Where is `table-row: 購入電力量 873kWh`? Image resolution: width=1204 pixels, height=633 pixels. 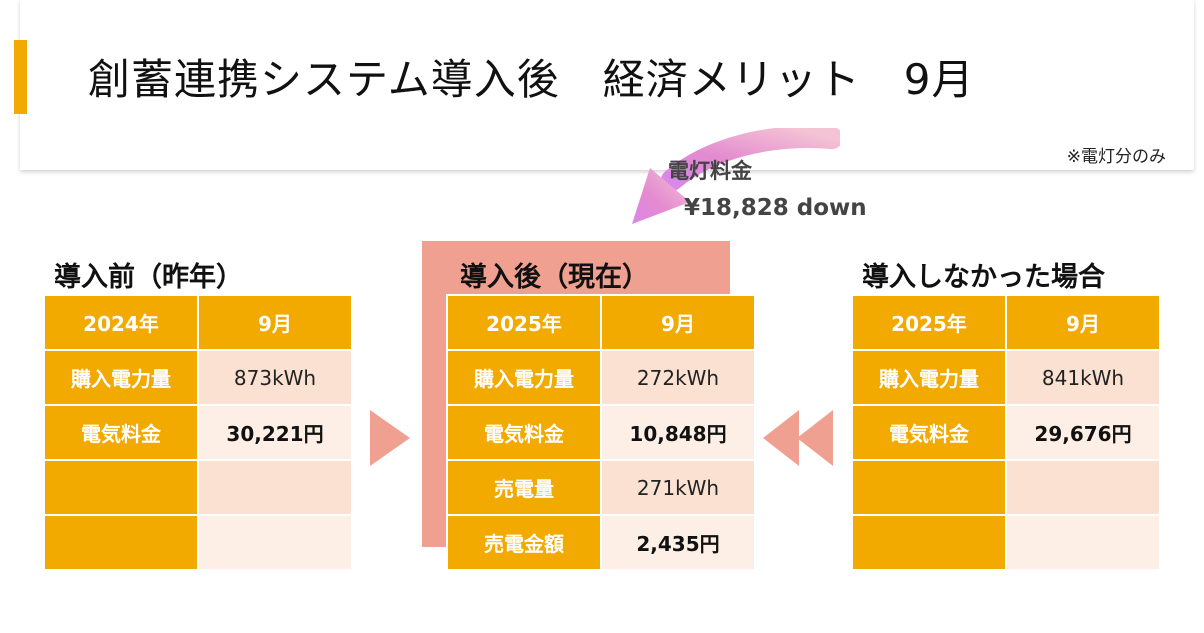 table-row: 購入電力量 873kWh is located at coordinates (198, 377).